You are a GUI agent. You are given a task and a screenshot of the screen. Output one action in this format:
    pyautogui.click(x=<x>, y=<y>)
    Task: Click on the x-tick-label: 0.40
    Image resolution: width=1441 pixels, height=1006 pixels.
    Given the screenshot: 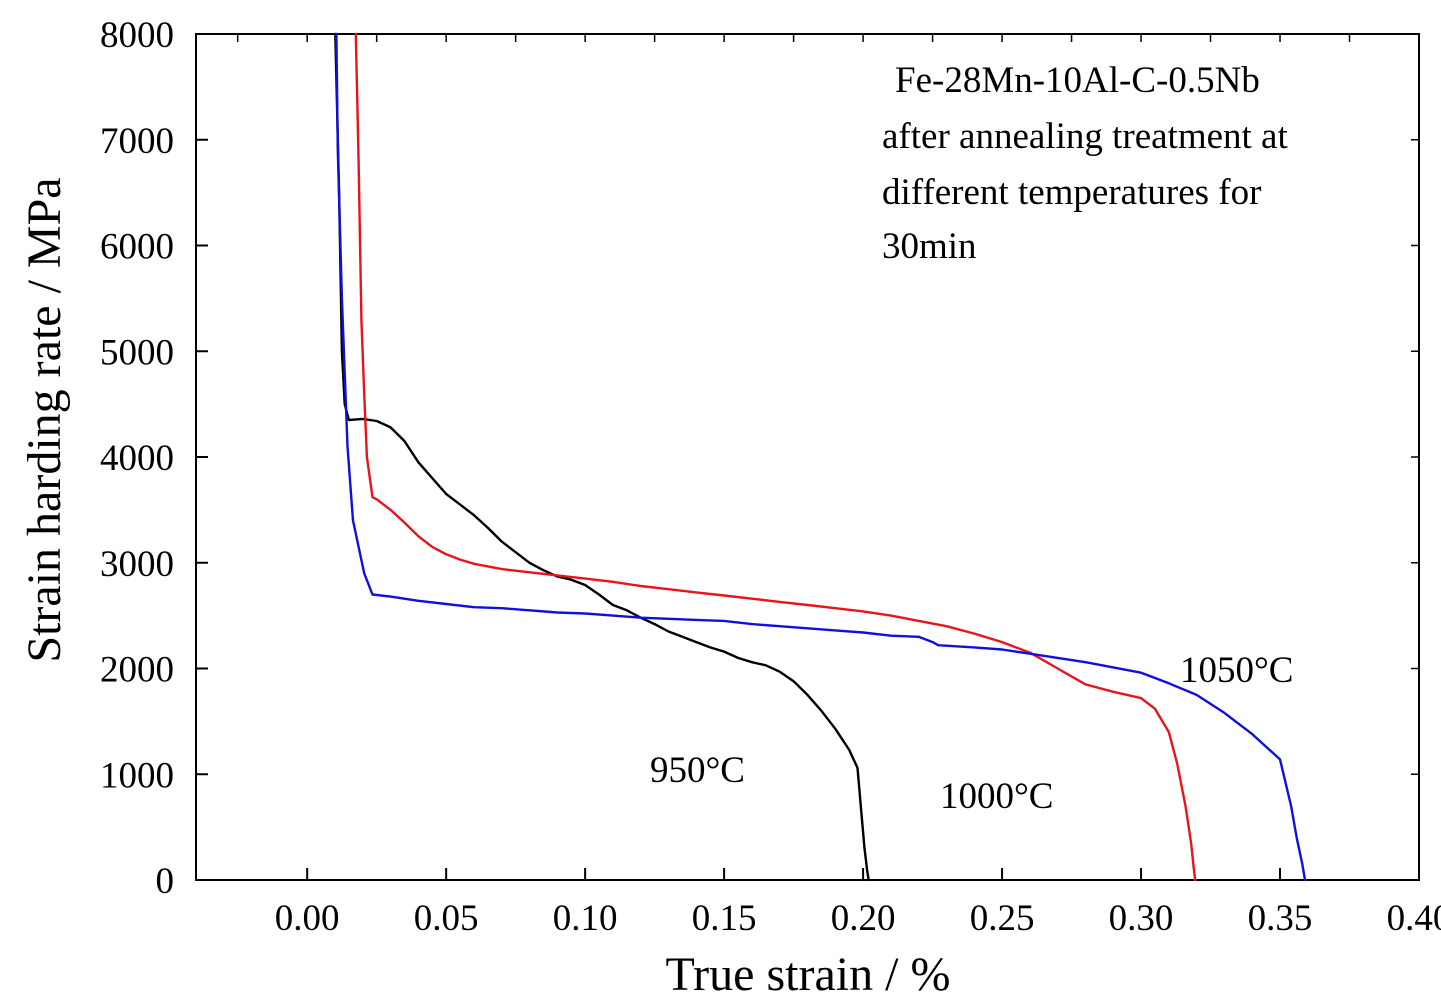 What is the action you would take?
    pyautogui.click(x=1414, y=918)
    